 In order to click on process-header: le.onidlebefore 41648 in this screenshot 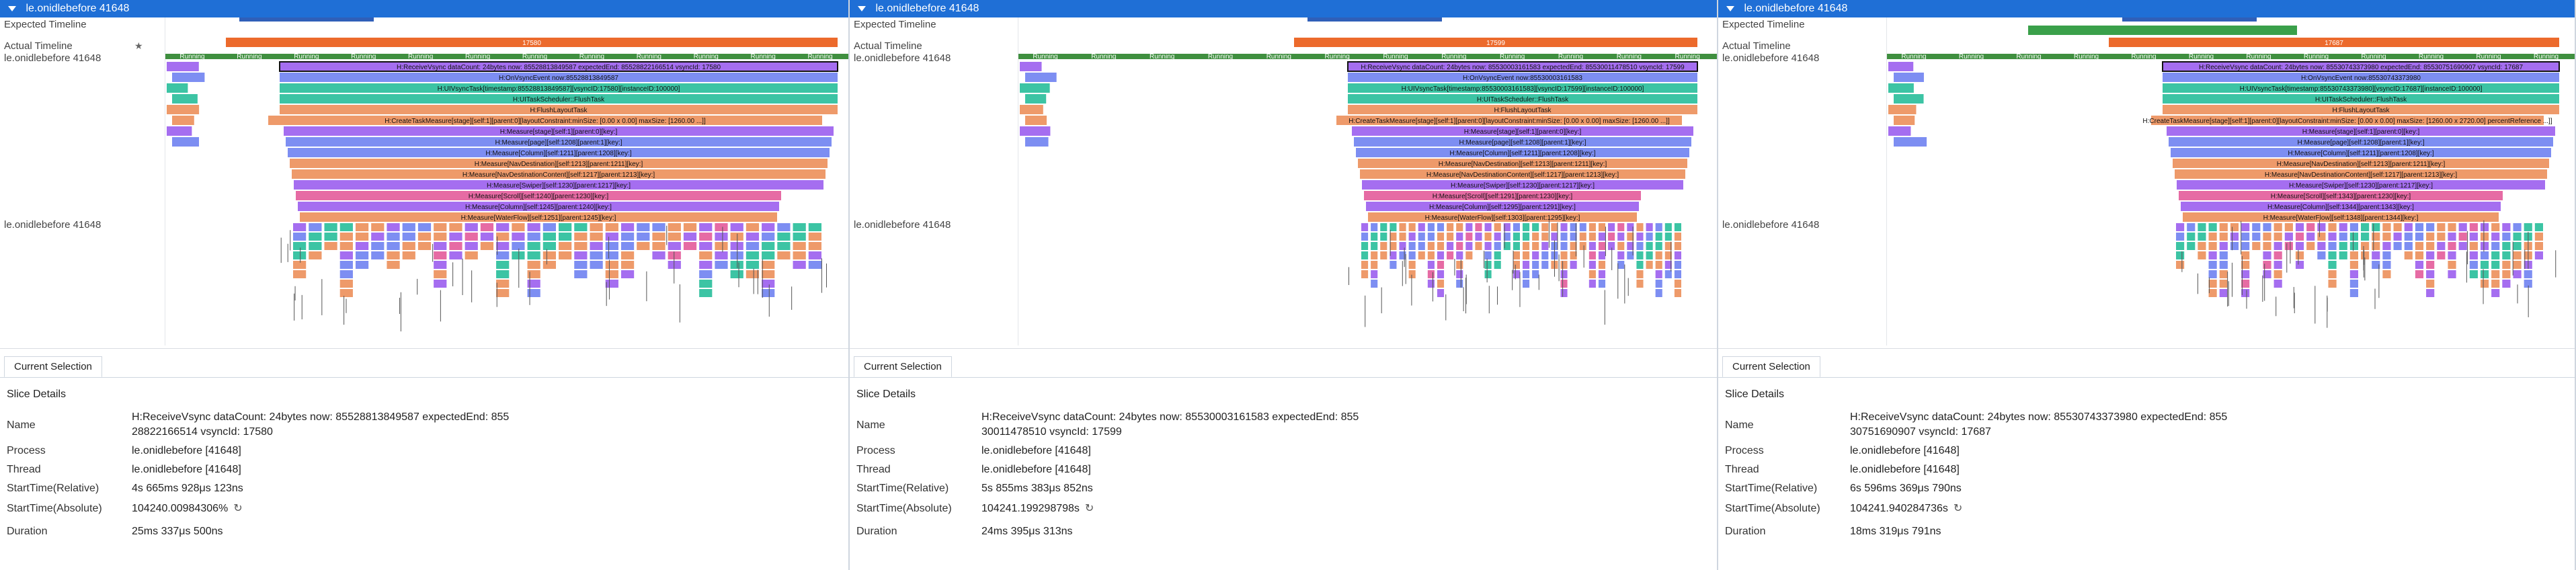, I will do `click(2146, 8)`.